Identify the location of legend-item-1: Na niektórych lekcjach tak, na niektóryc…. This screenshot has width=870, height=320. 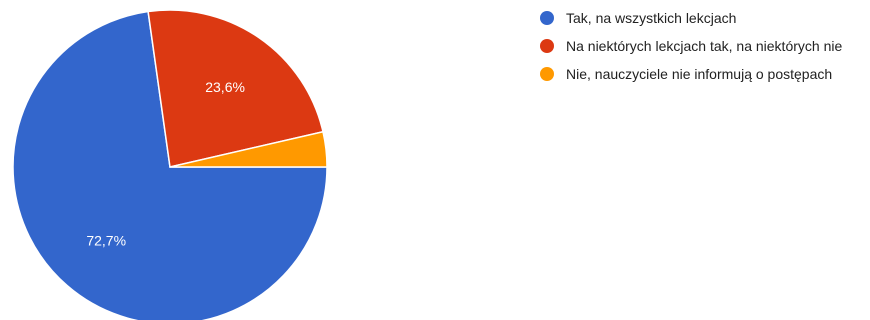
(698, 46).